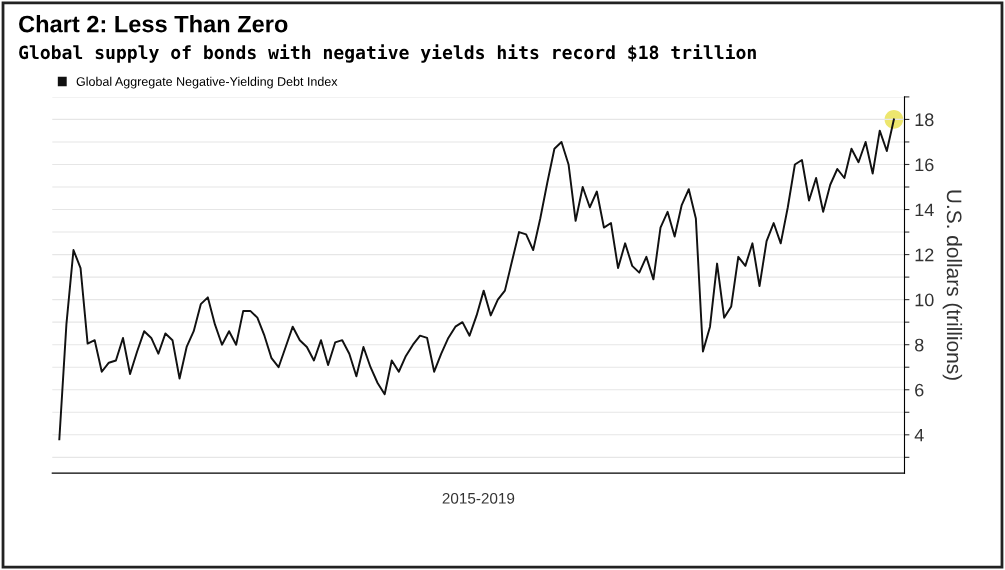  I want to click on y-tick-label: 18, so click(924, 120).